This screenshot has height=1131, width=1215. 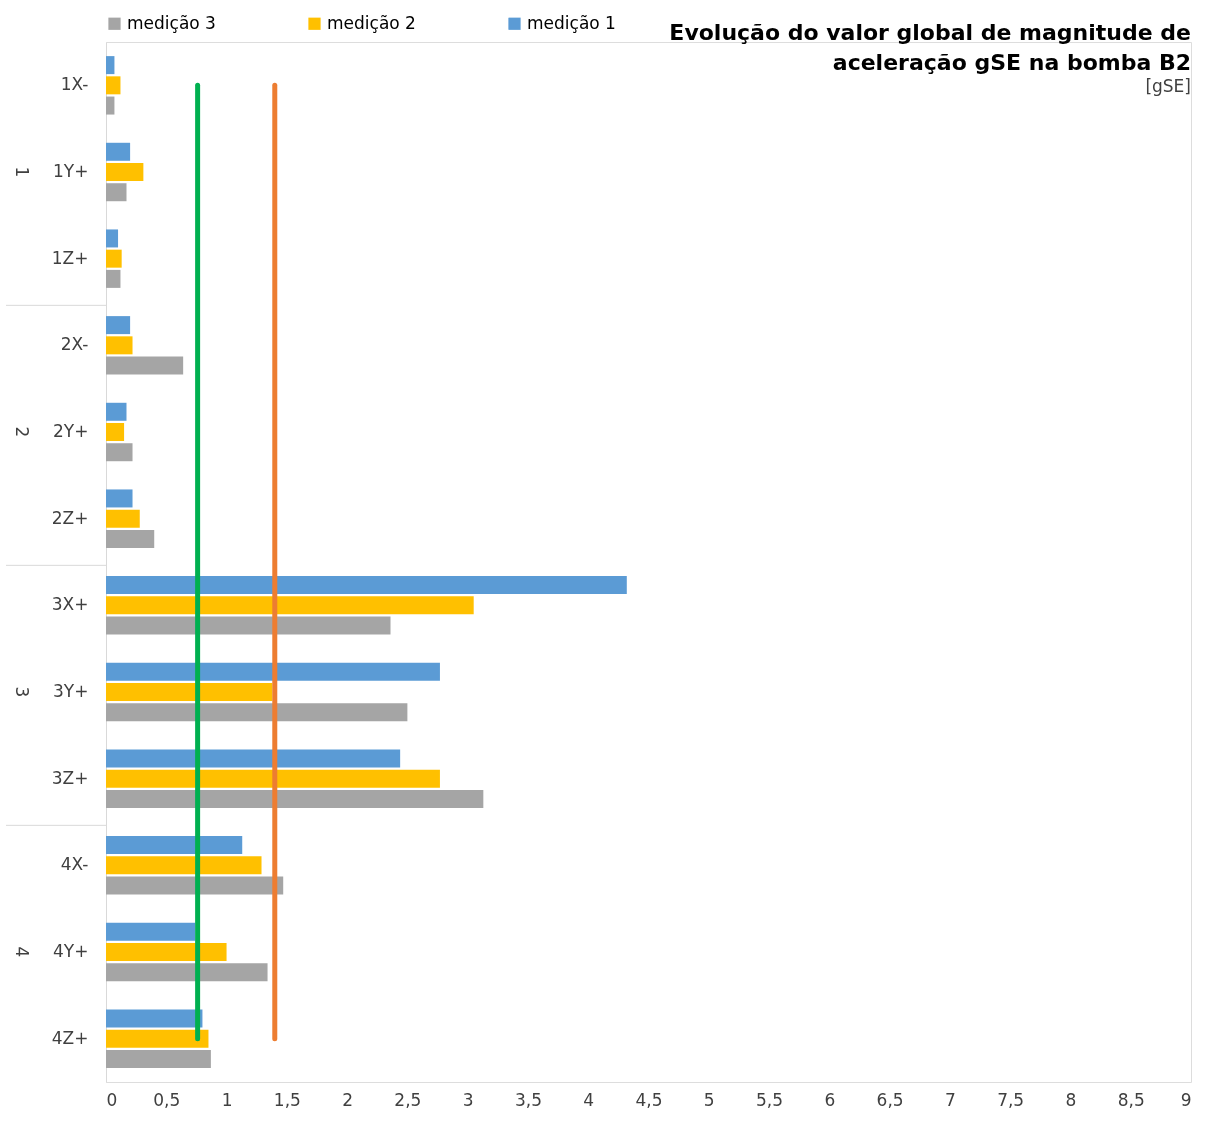 What do you see at coordinates (74, 864) in the screenshot?
I see `y-tick-label: 4X-` at bounding box center [74, 864].